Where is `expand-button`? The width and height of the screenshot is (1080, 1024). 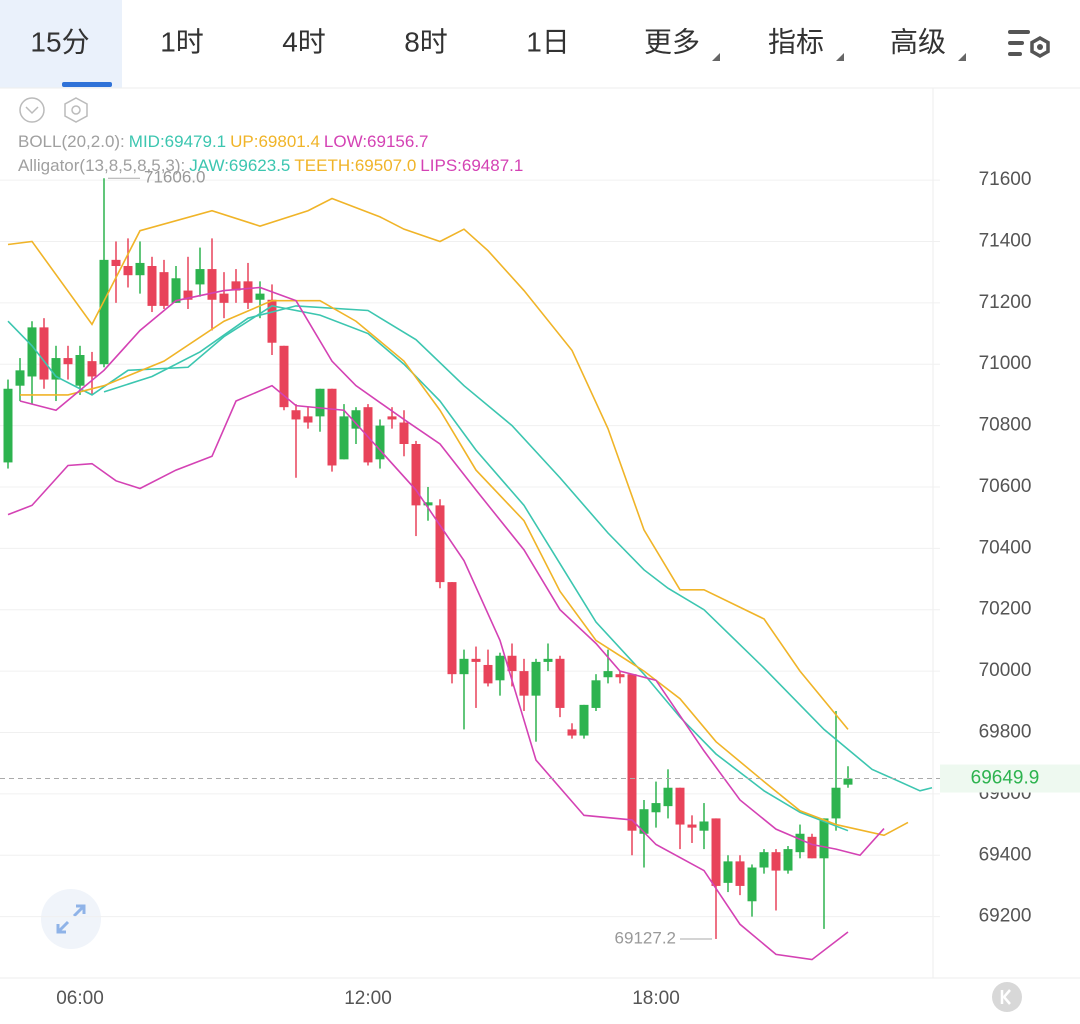 expand-button is located at coordinates (71, 919).